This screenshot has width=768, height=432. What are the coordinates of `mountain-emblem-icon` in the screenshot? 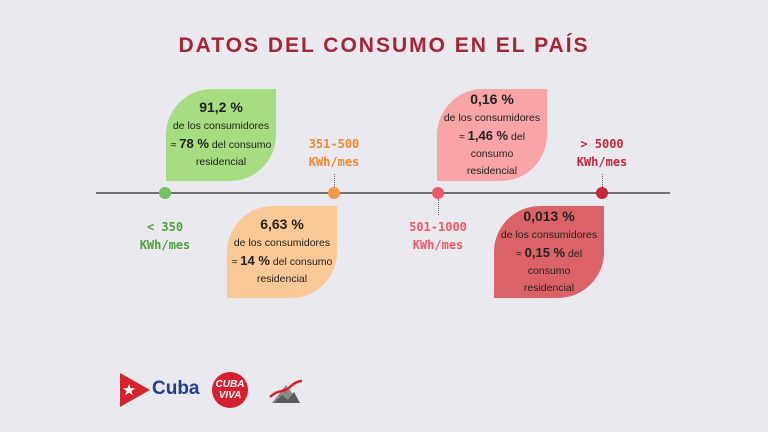 It's located at (286, 391).